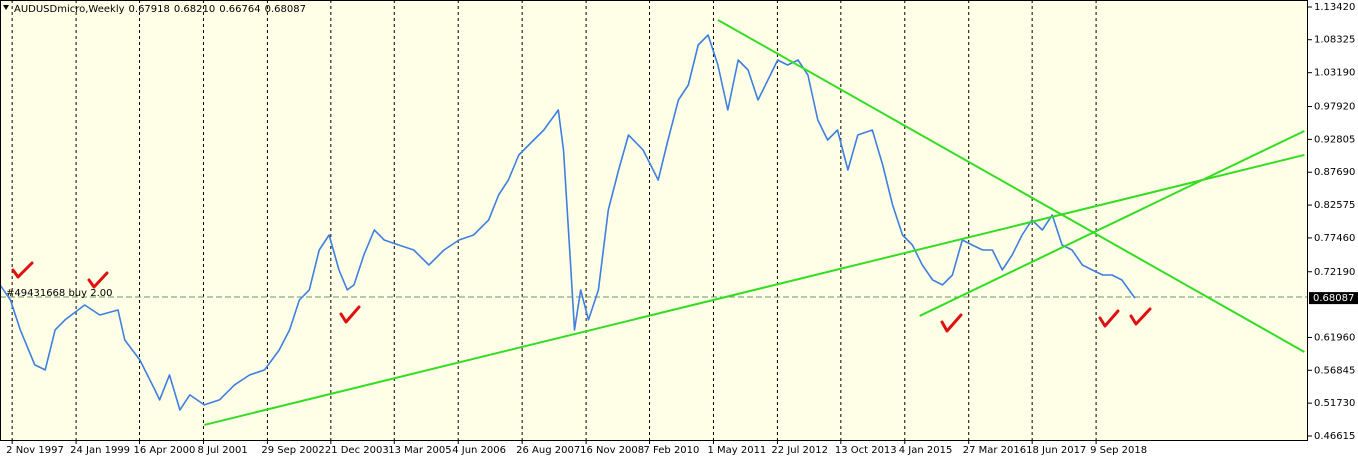 This screenshot has height=460, width=1358. Describe the element at coordinates (1112, 223) in the screenshot. I see `trend-line` at that location.